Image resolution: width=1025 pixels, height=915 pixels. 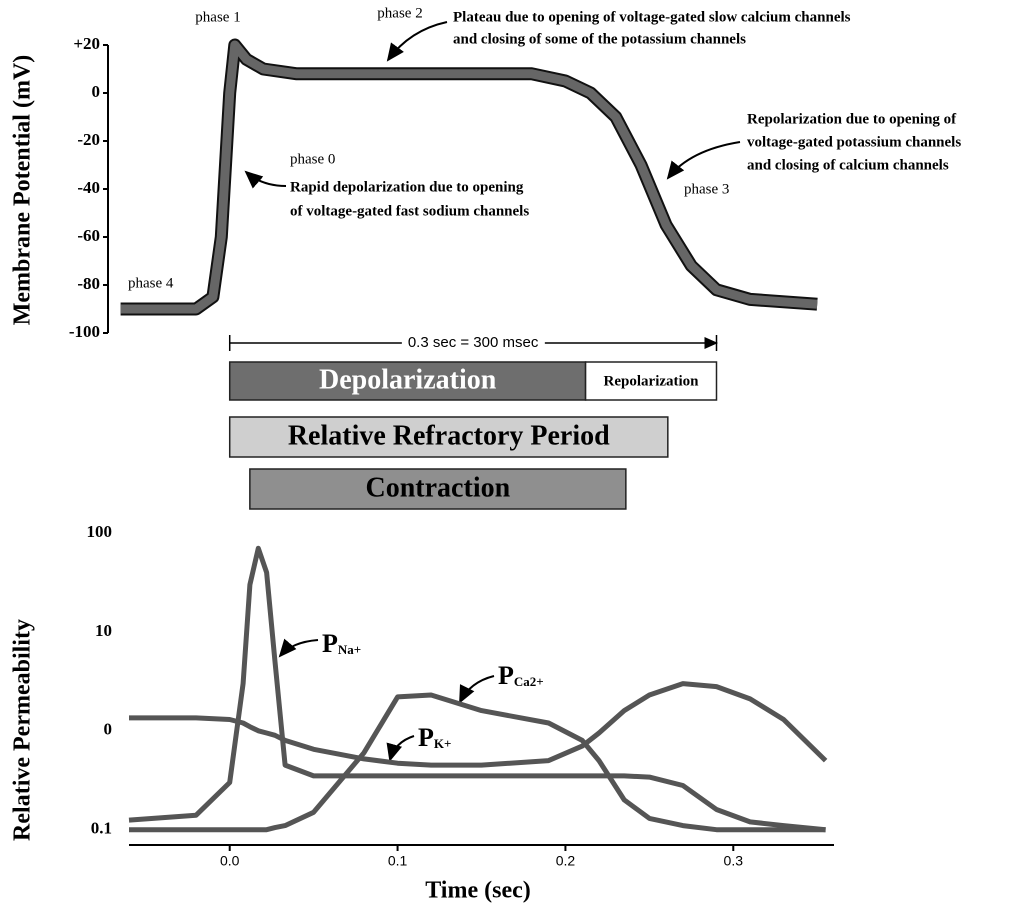 What do you see at coordinates (86, 43) in the screenshot?
I see `y-tick-label: +20` at bounding box center [86, 43].